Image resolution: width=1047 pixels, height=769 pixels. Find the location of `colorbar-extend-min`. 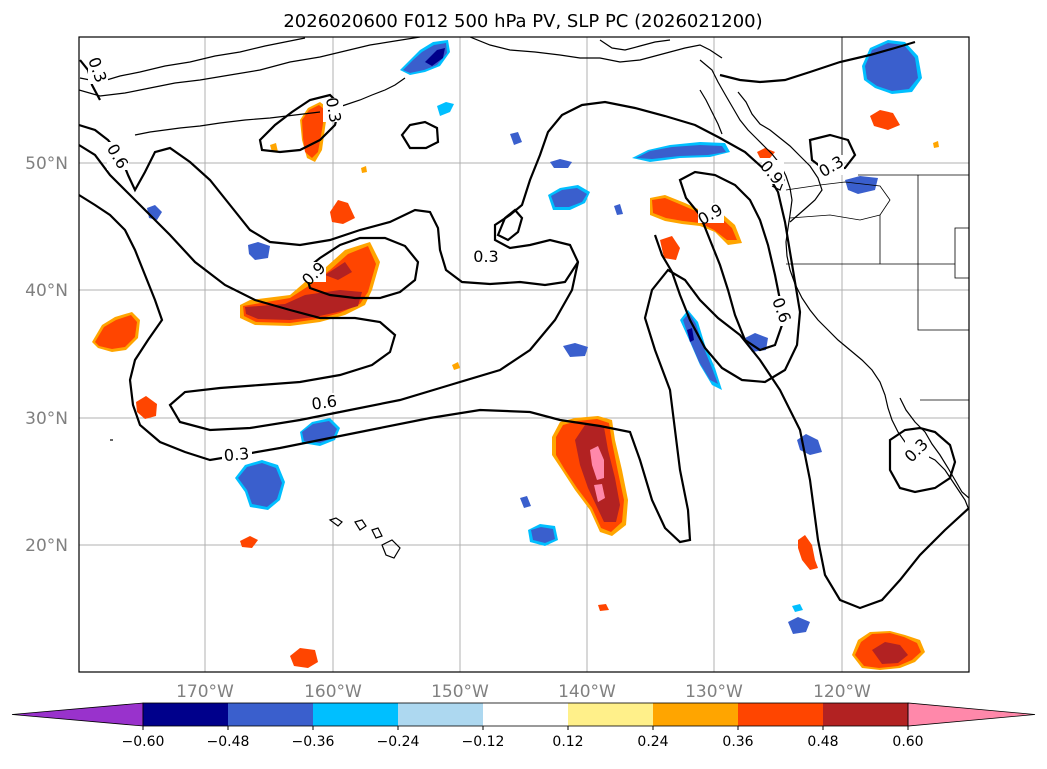

colorbar-extend-min is located at coordinates (77, 714).